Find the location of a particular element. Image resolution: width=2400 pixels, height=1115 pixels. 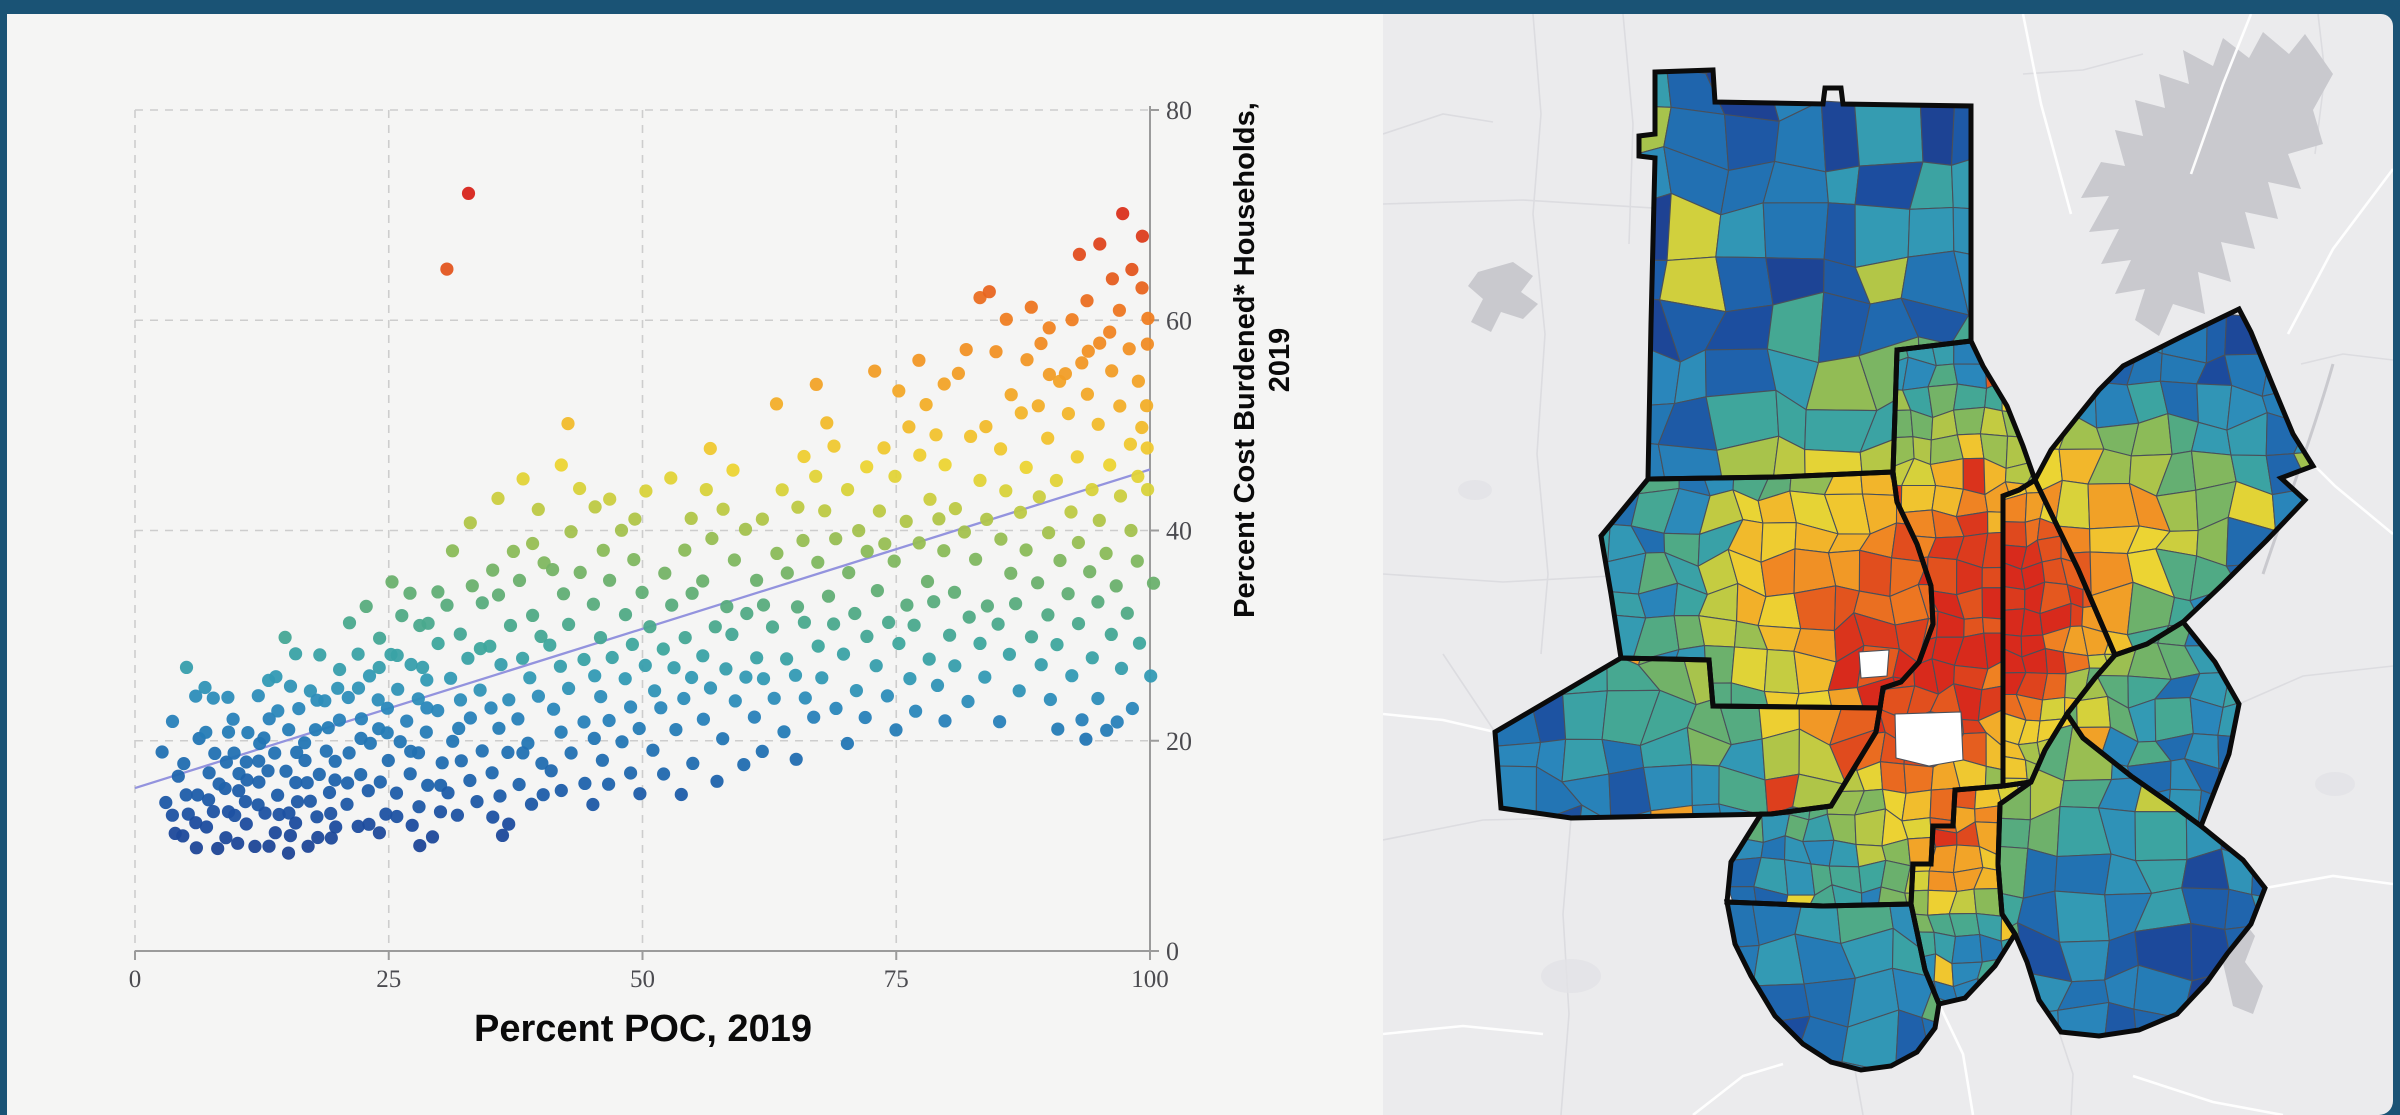

no-data-tracts is located at coordinates (1911, 708).